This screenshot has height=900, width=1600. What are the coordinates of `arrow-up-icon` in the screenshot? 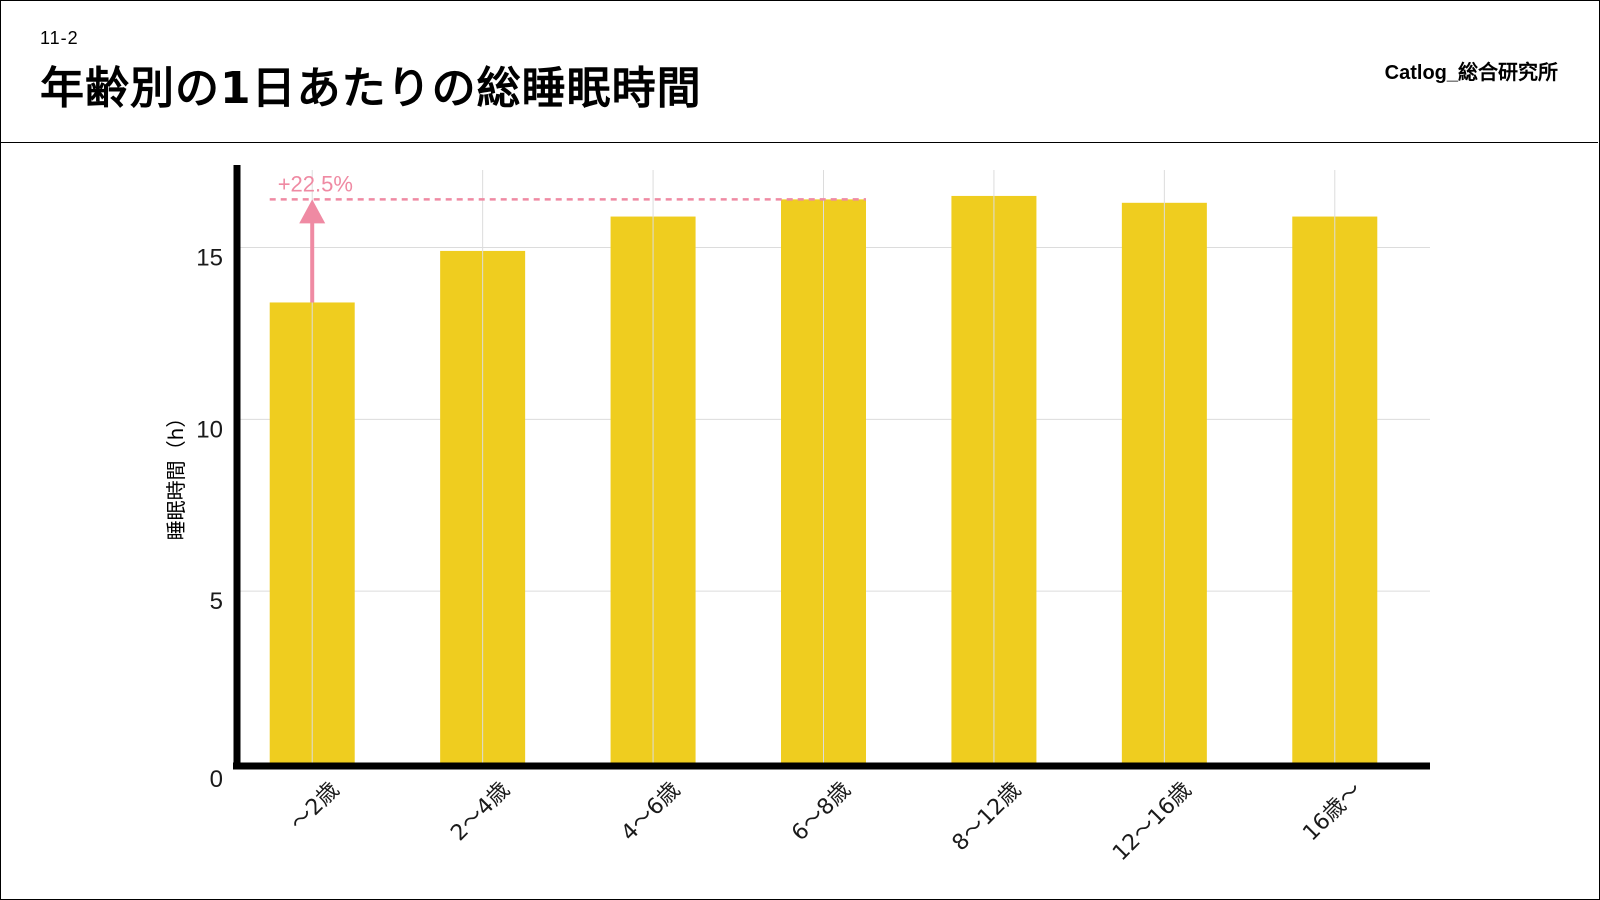 It's located at (312, 211).